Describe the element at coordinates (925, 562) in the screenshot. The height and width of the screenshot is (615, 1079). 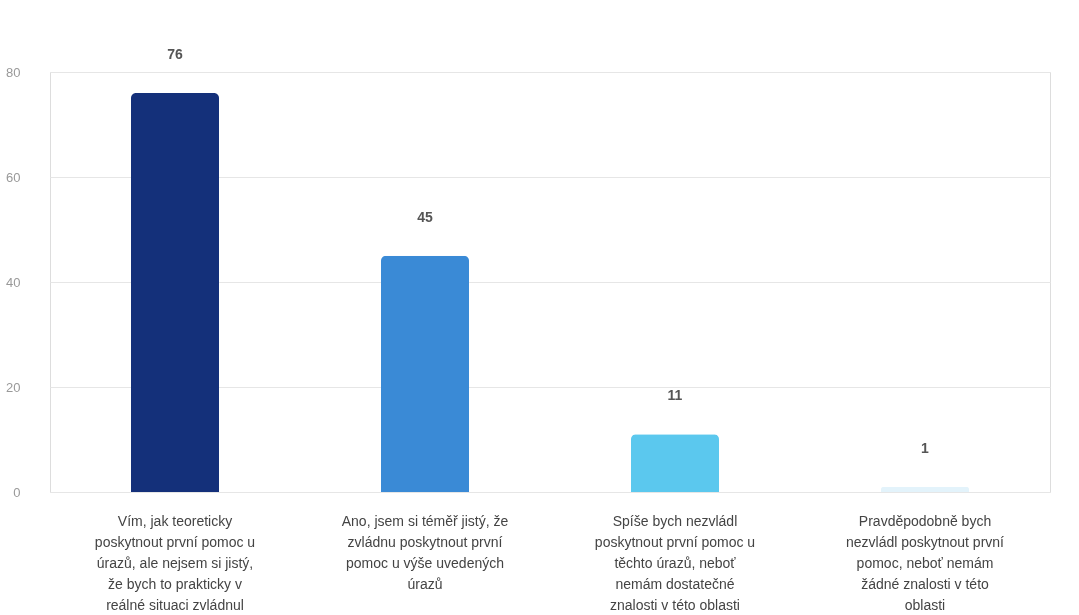
I see `x-tick-label: Pravděpodobně bych nezvládl poskytnout první pomoc, neboť nemám žádné znalosti v této oblasti` at that location.